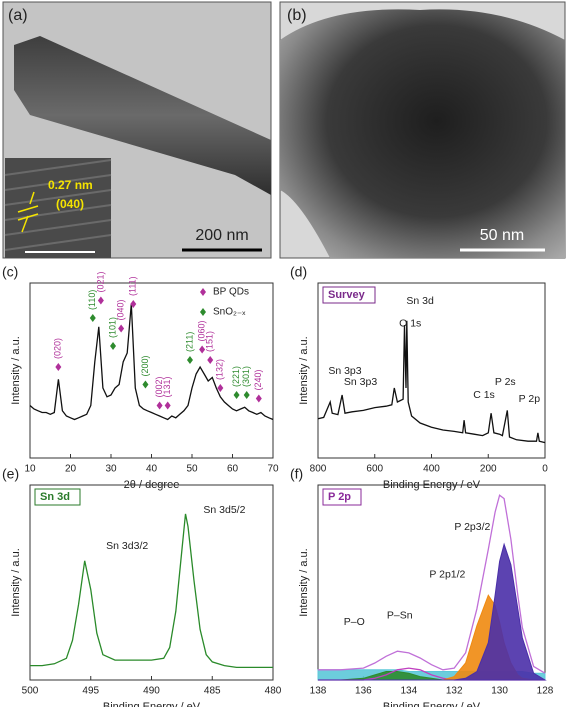  What do you see at coordinates (231, 292) in the screenshot?
I see `legend-label: BP QDs` at bounding box center [231, 292].